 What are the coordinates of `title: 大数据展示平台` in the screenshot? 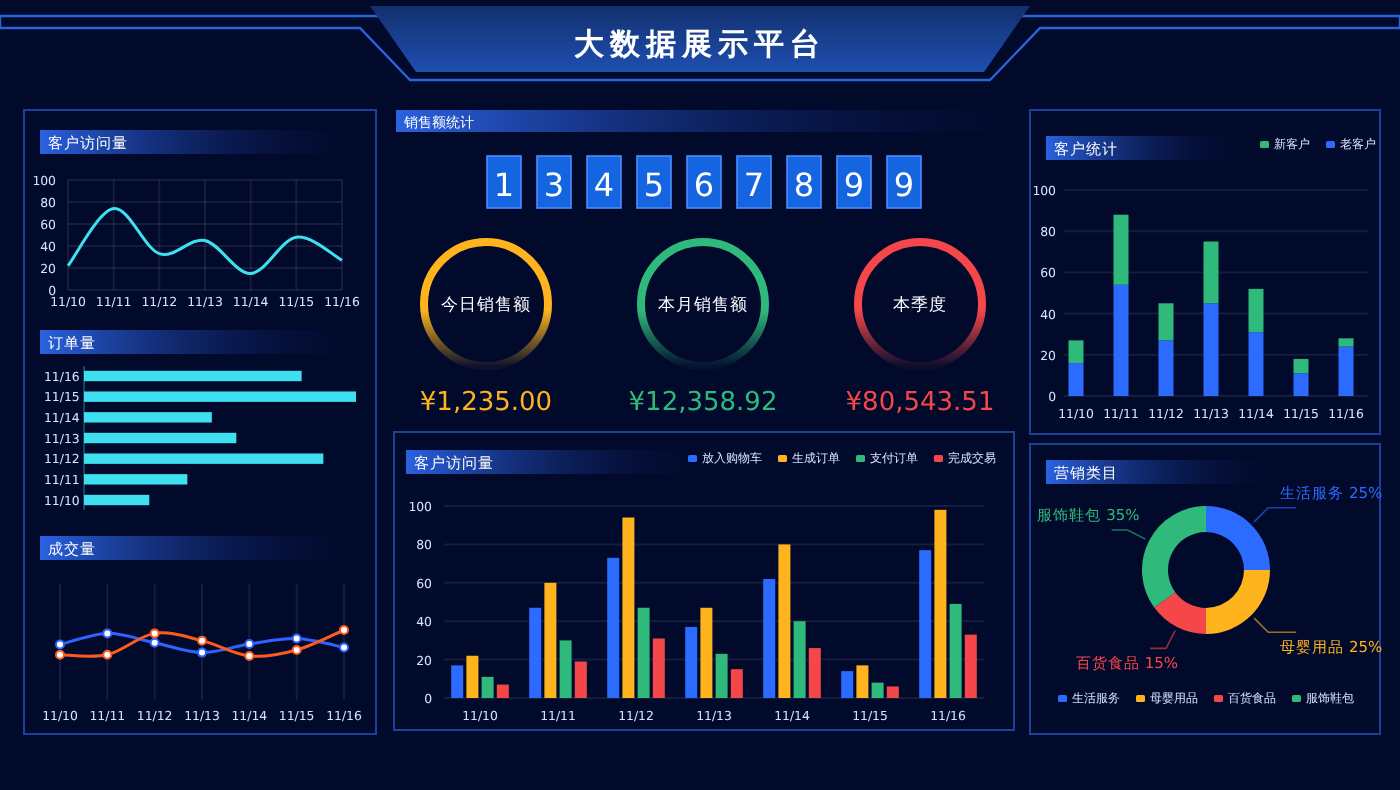 It's located at (700, 44).